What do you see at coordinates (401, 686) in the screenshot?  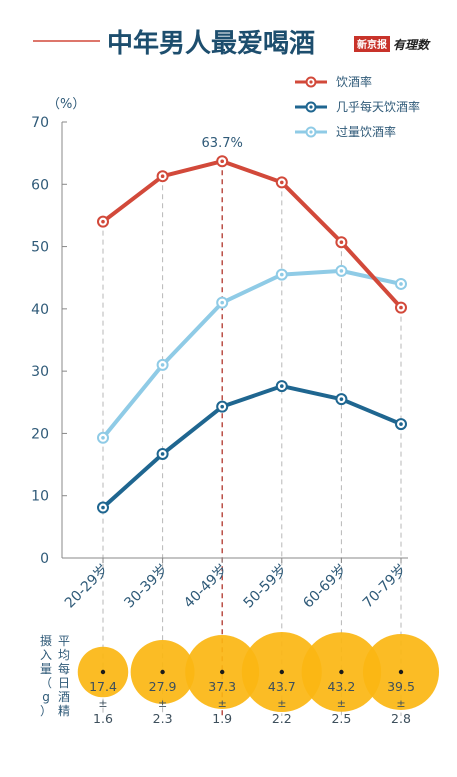 I see `intake-mean: 39.5` at bounding box center [401, 686].